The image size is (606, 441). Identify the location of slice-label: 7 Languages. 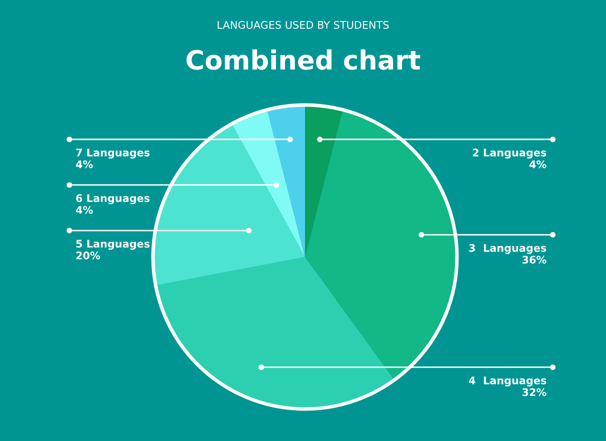
(113, 153).